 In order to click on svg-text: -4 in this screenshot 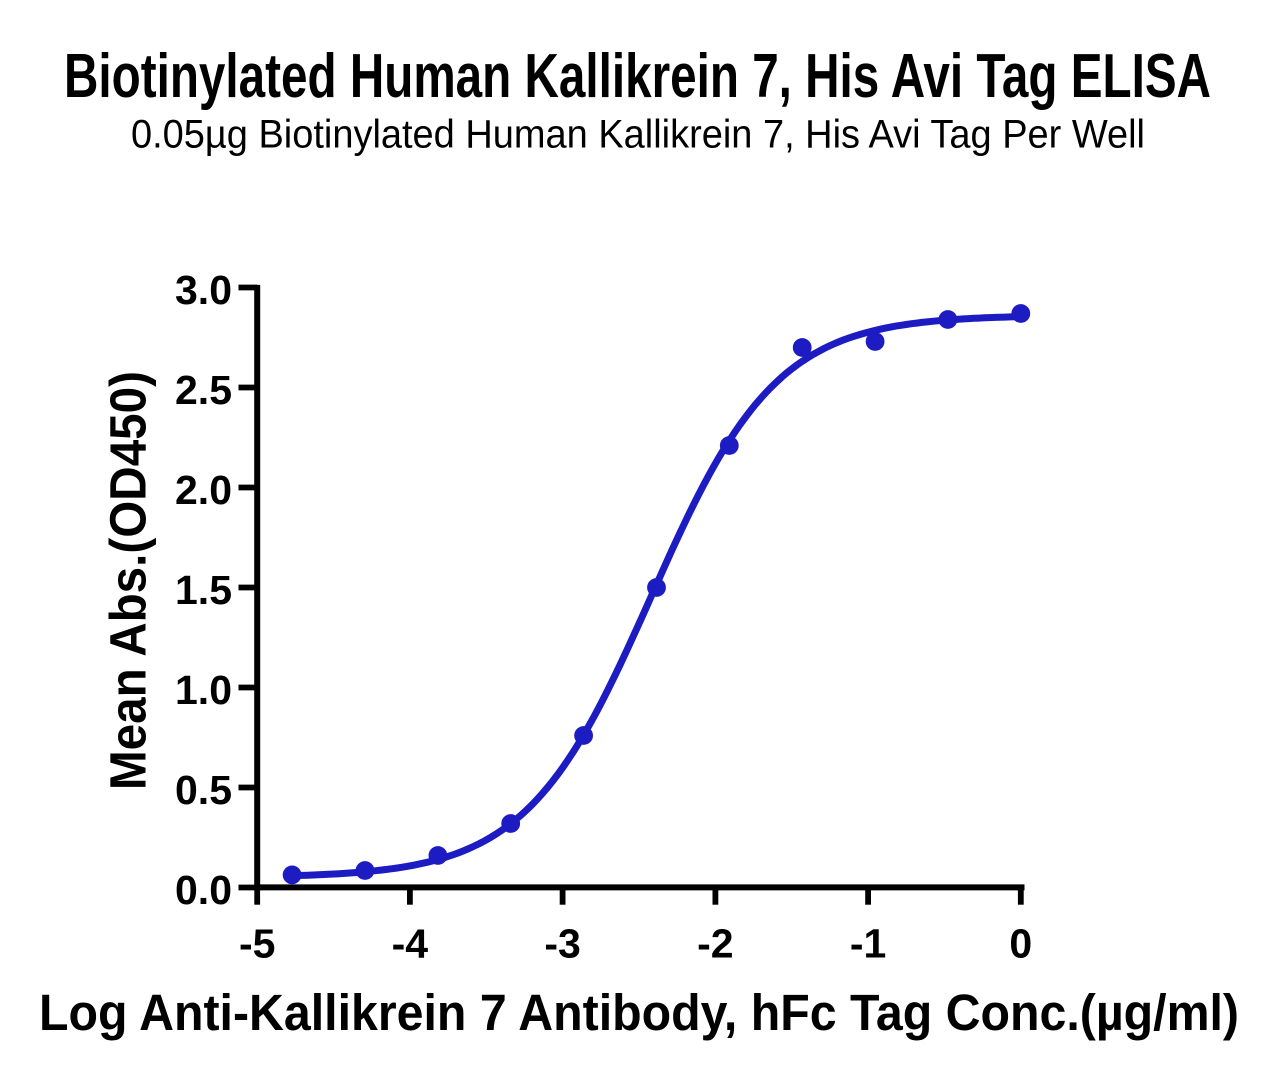, I will do `click(410, 944)`.